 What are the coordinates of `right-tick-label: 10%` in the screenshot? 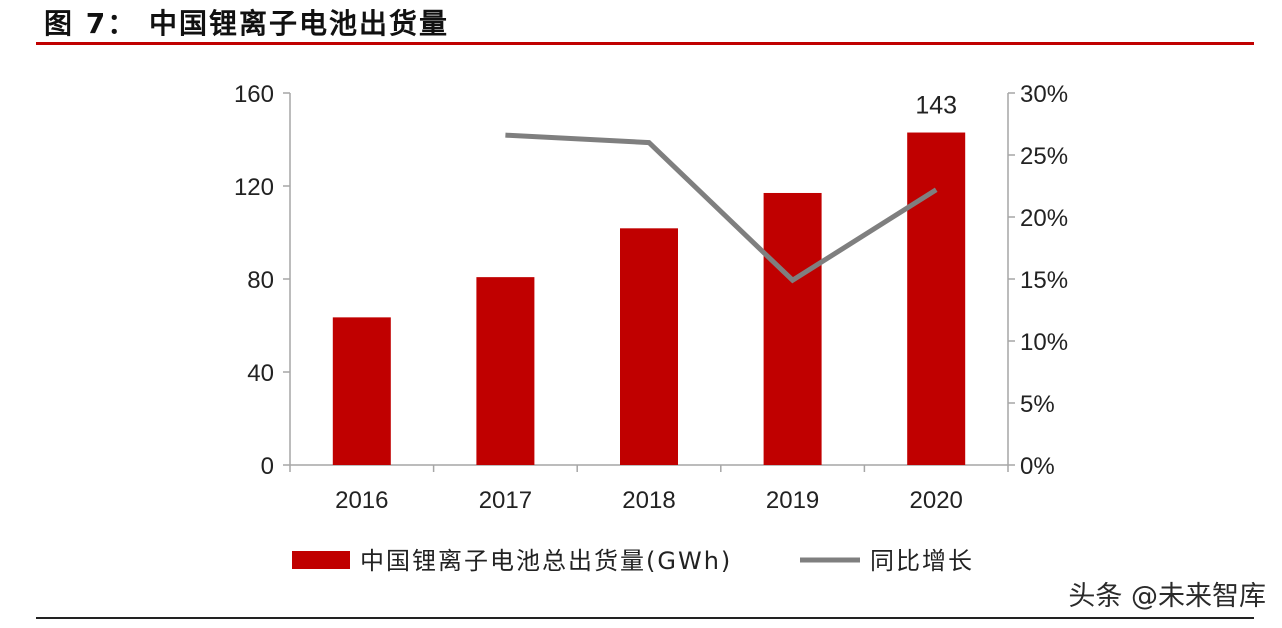 It's located at (1044, 342).